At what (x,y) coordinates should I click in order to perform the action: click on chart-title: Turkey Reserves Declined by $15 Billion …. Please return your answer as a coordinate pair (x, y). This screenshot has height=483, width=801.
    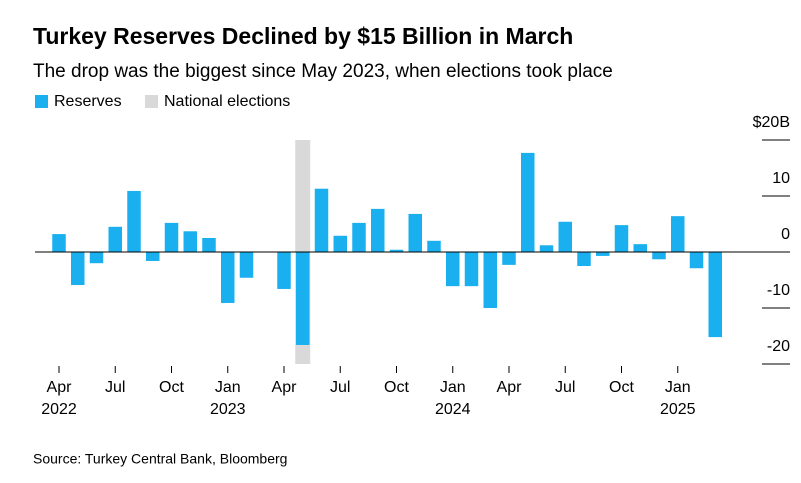
    Looking at the image, I should click on (303, 36).